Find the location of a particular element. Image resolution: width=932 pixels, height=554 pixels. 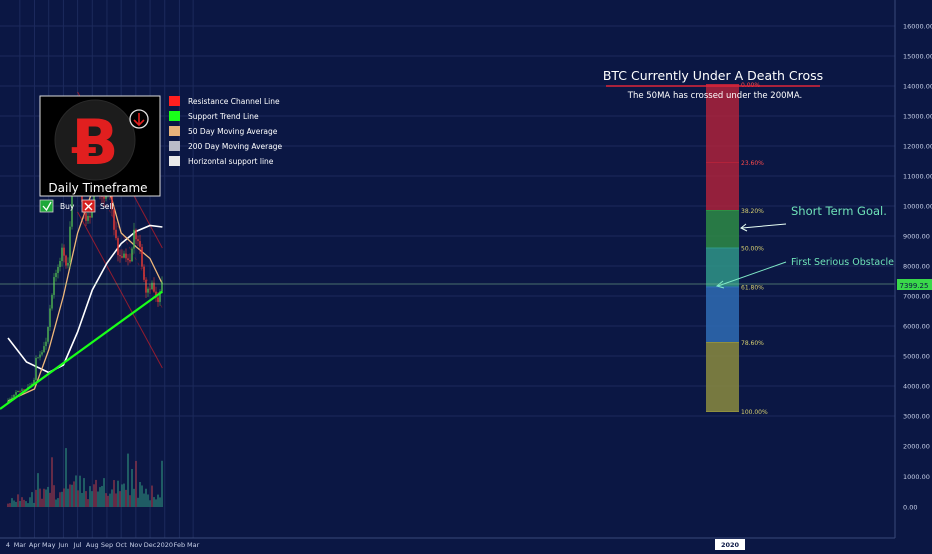

down-arrow-icon is located at coordinates (139, 119).